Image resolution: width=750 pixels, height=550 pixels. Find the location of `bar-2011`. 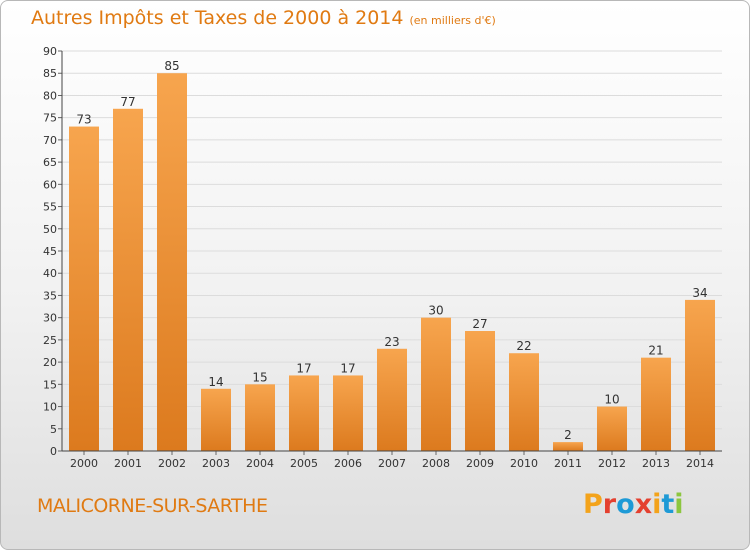

bar-2011 is located at coordinates (568, 446).